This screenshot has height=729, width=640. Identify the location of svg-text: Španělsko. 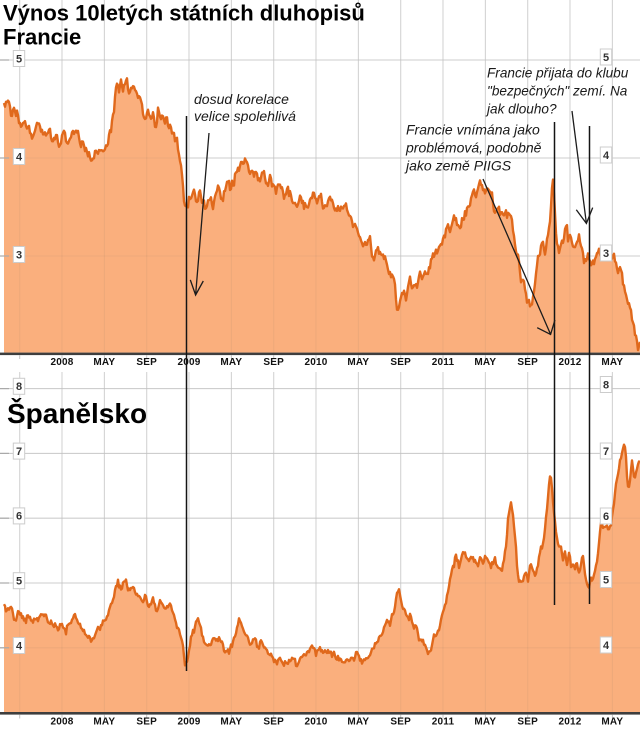
(77, 413).